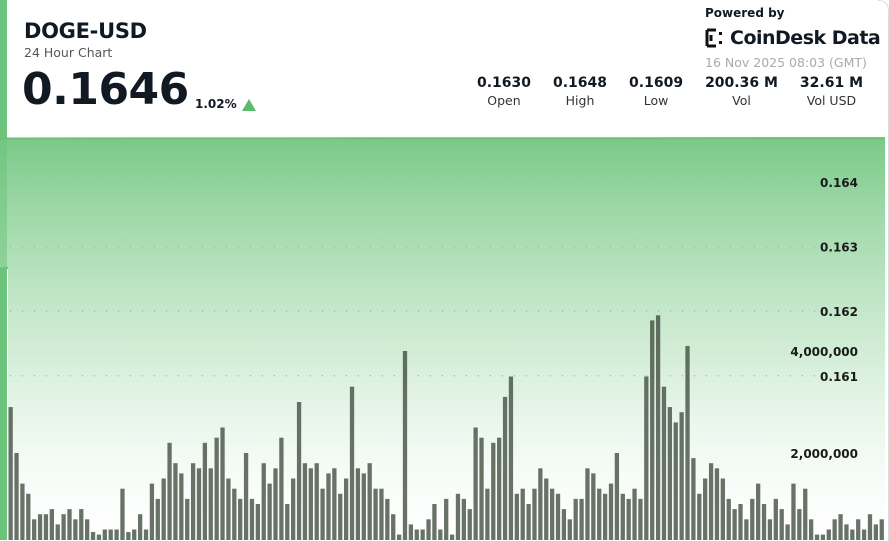 This screenshot has width=889, height=541. Describe the element at coordinates (824, 352) in the screenshot. I see `volume-tick-label: 4,000,000` at that location.